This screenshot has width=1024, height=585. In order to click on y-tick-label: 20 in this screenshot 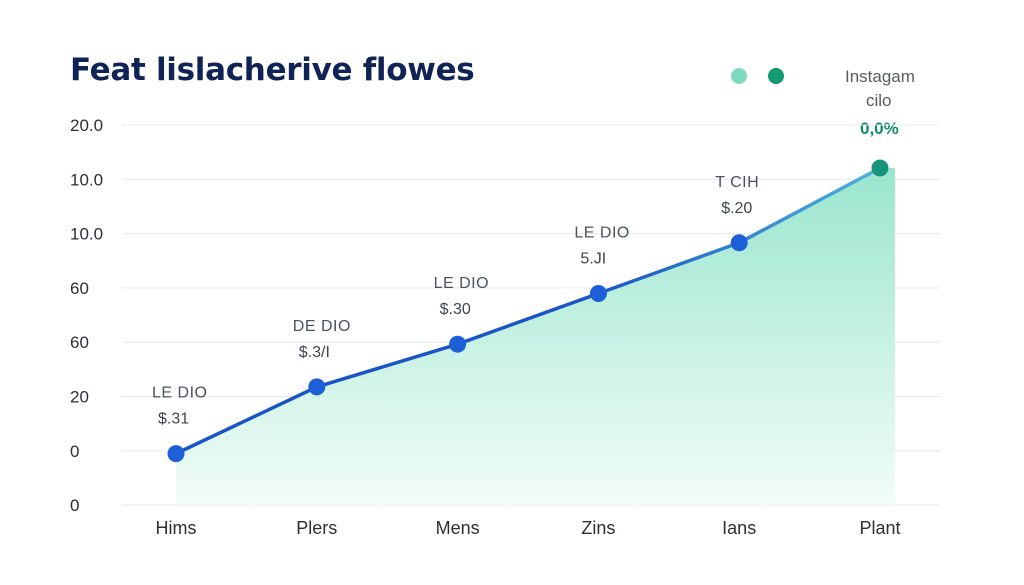, I will do `click(79, 397)`.